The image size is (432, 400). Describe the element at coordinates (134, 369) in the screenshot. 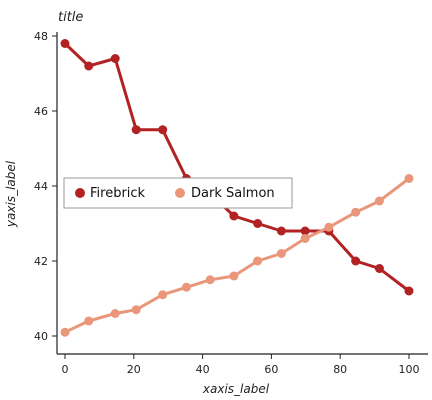

I see `x-tick-label: 20` at that location.